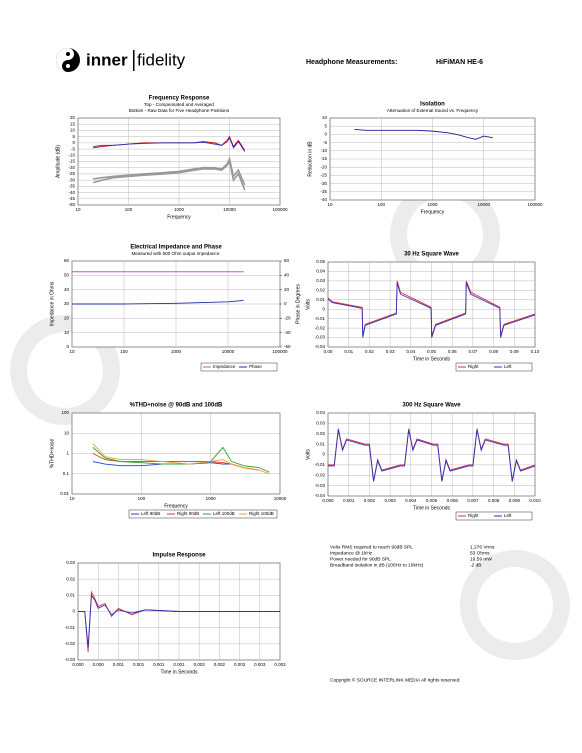 The image size is (582, 753). I want to click on y2-tick-label: 60, so click(287, 260).